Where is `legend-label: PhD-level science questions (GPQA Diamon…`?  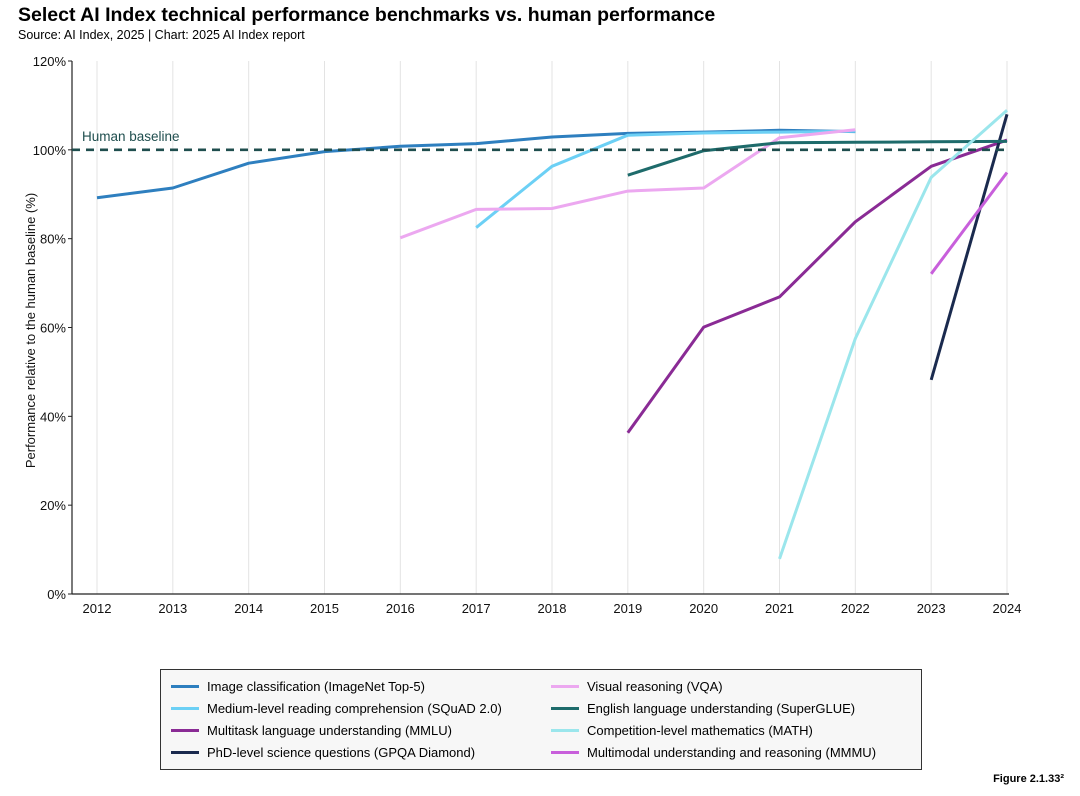 legend-label: PhD-level science questions (GPQA Diamon… is located at coordinates (341, 752).